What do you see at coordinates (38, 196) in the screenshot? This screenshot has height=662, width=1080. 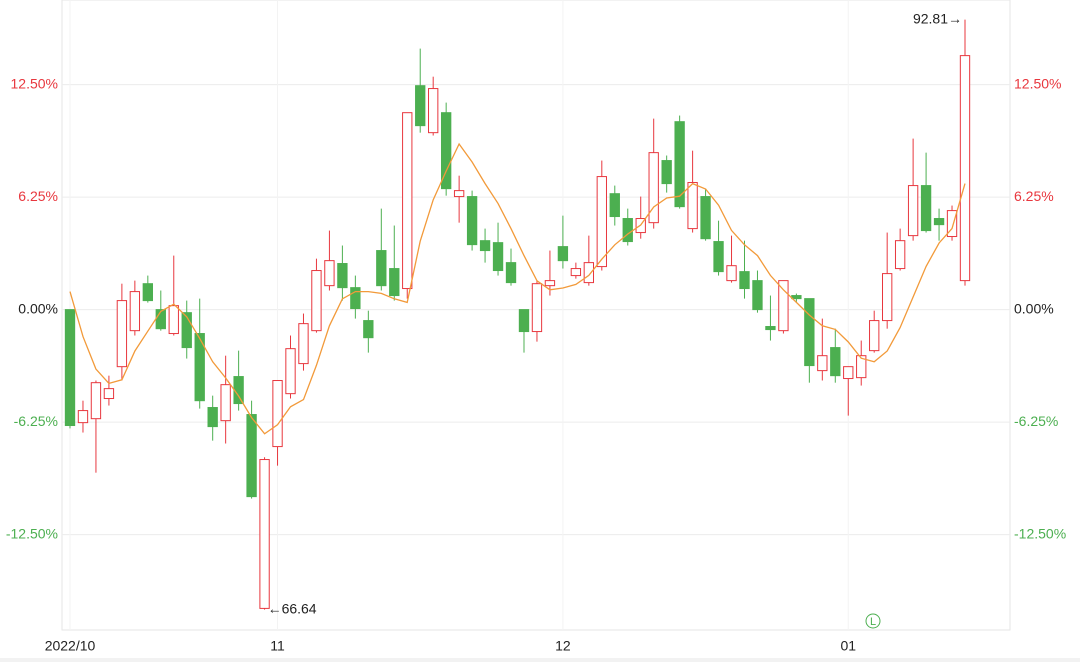 I see `y-tick-label: 6.25%` at bounding box center [38, 196].